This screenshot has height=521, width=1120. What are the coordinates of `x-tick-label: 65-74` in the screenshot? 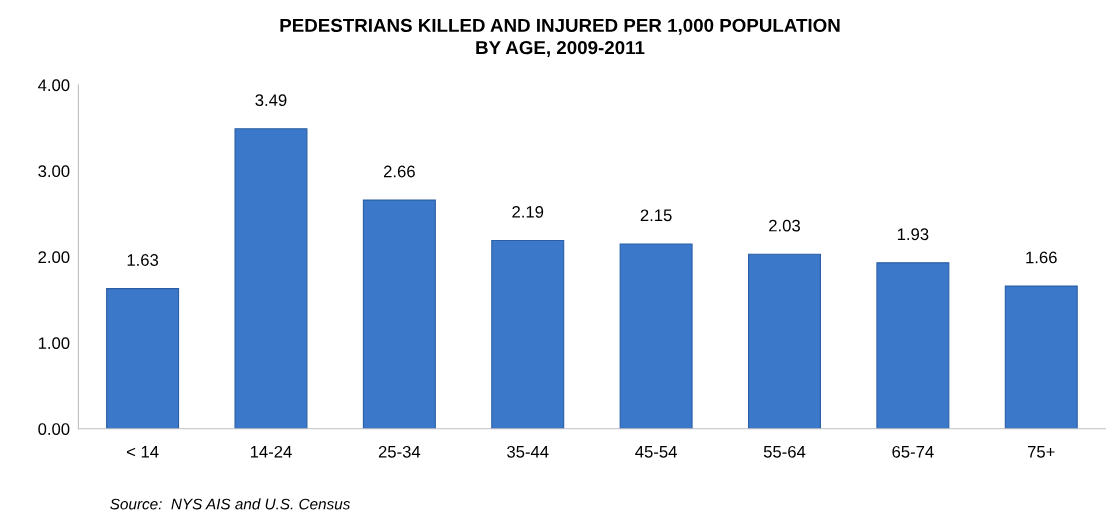 It's located at (913, 451).